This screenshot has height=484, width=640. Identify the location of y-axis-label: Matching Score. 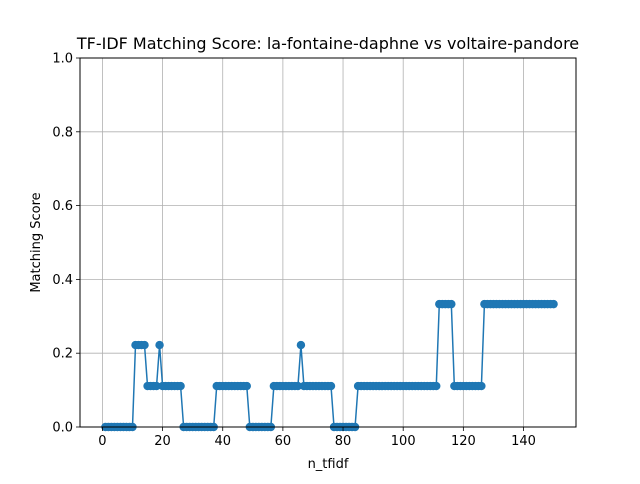
(36, 242).